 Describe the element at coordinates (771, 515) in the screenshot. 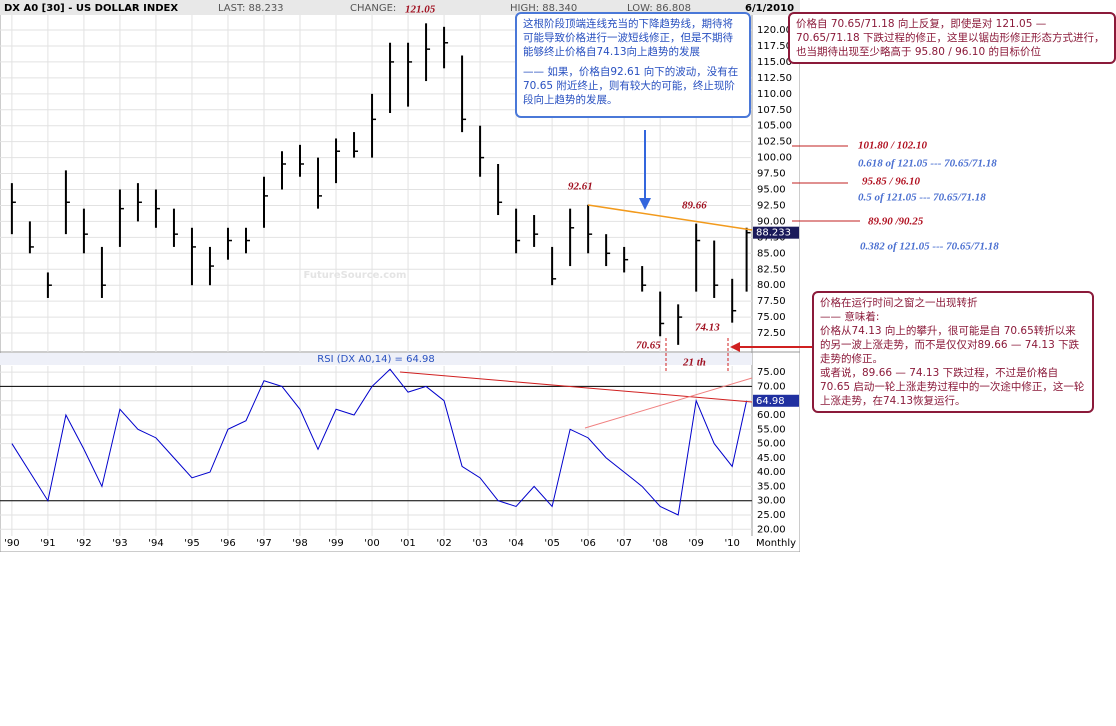

I see `y-tick-label: 25.00` at that location.